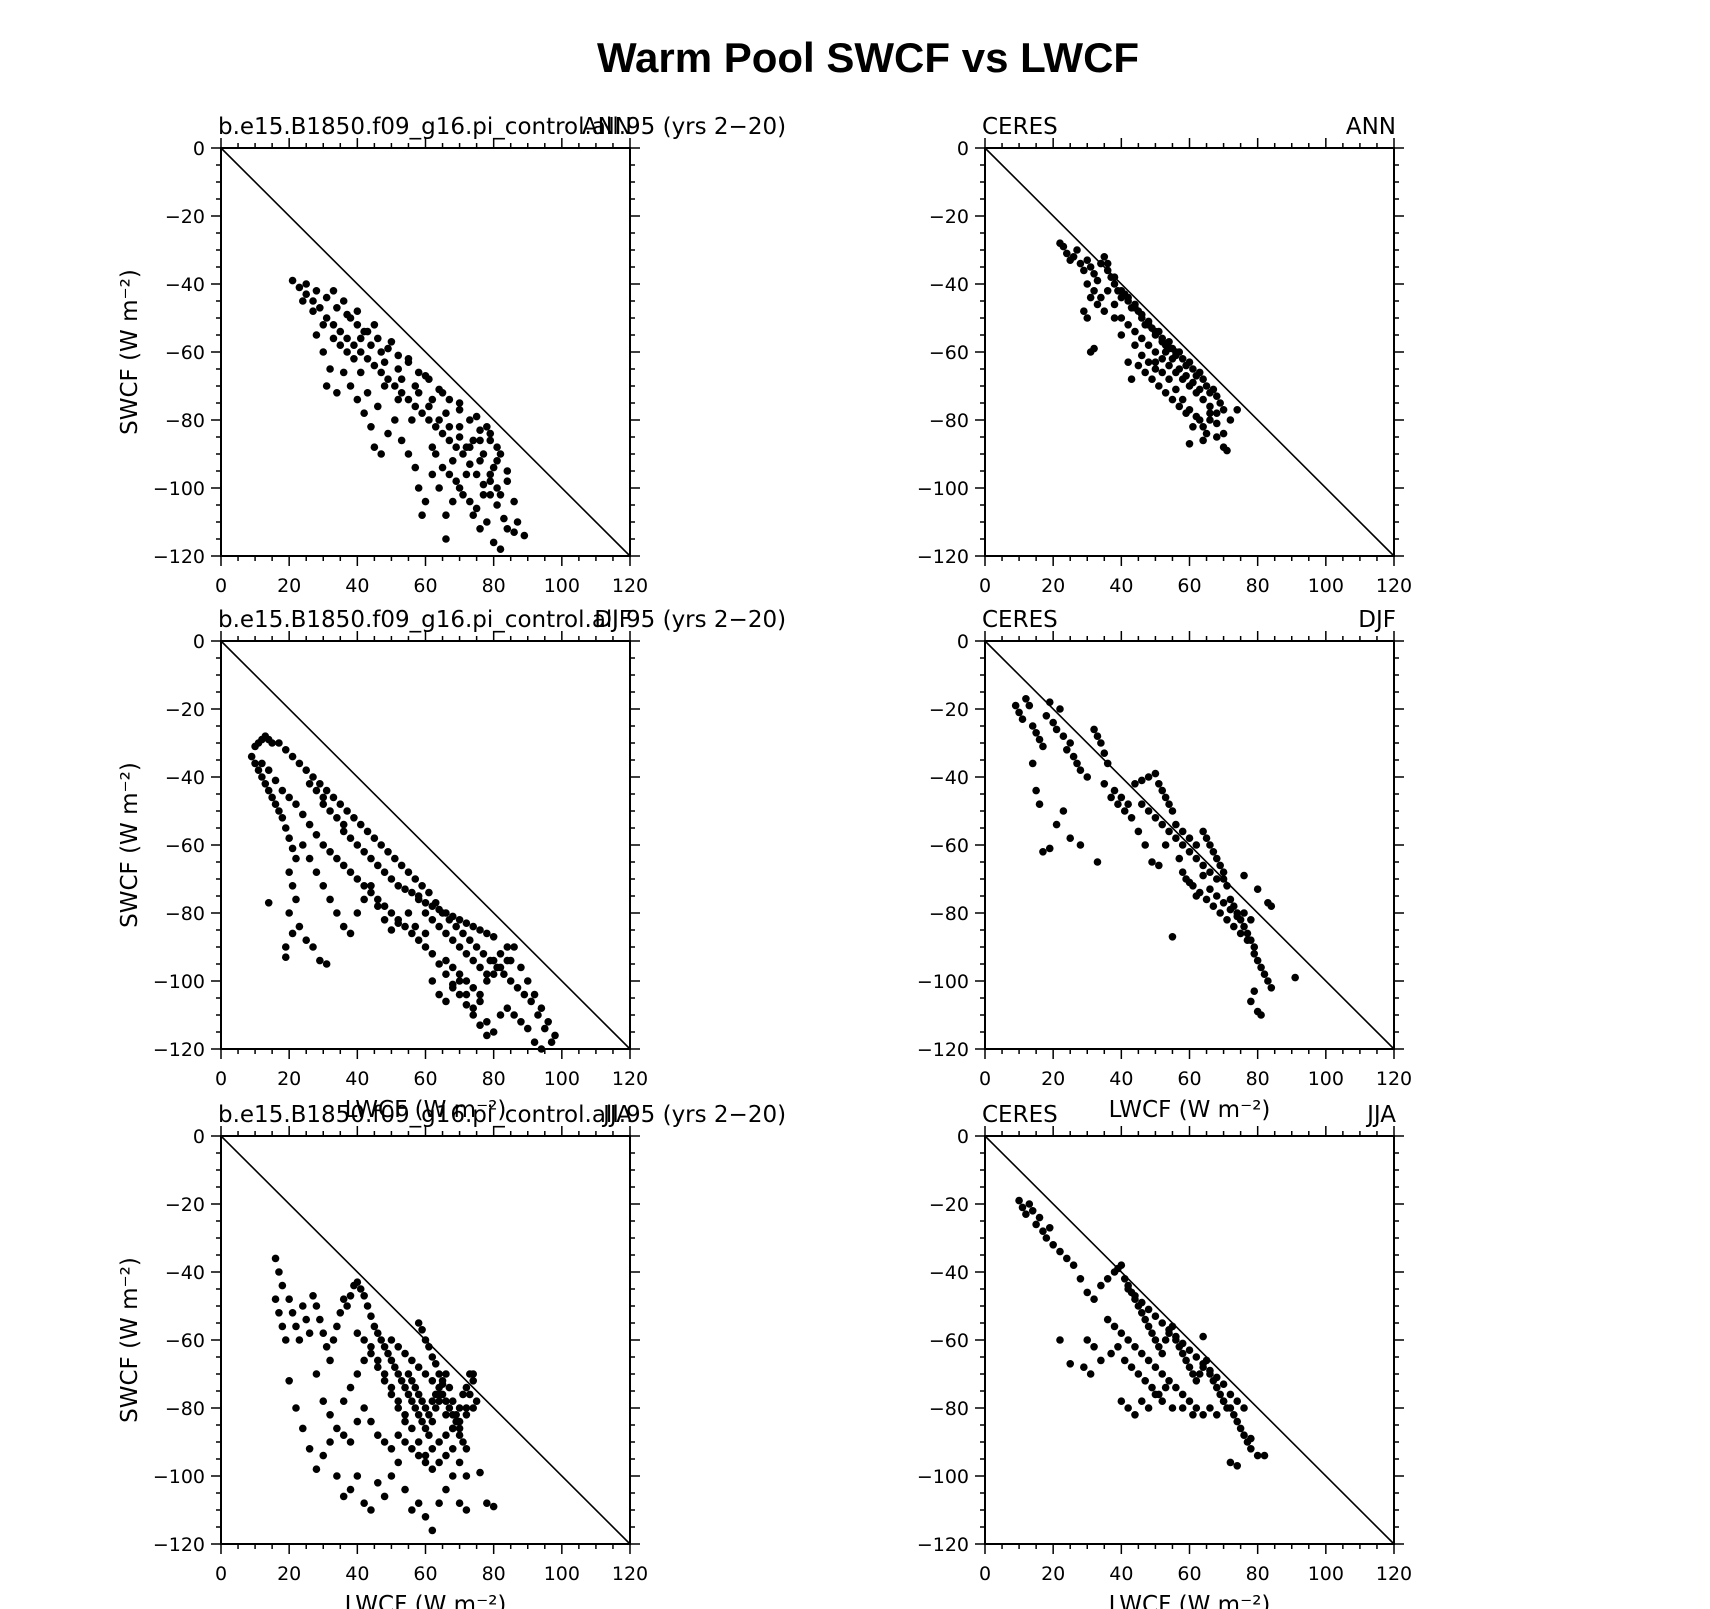 The width and height of the screenshot is (1710, 1609). What do you see at coordinates (221, 1574) in the screenshot?
I see `x-tick-label: 0` at bounding box center [221, 1574].